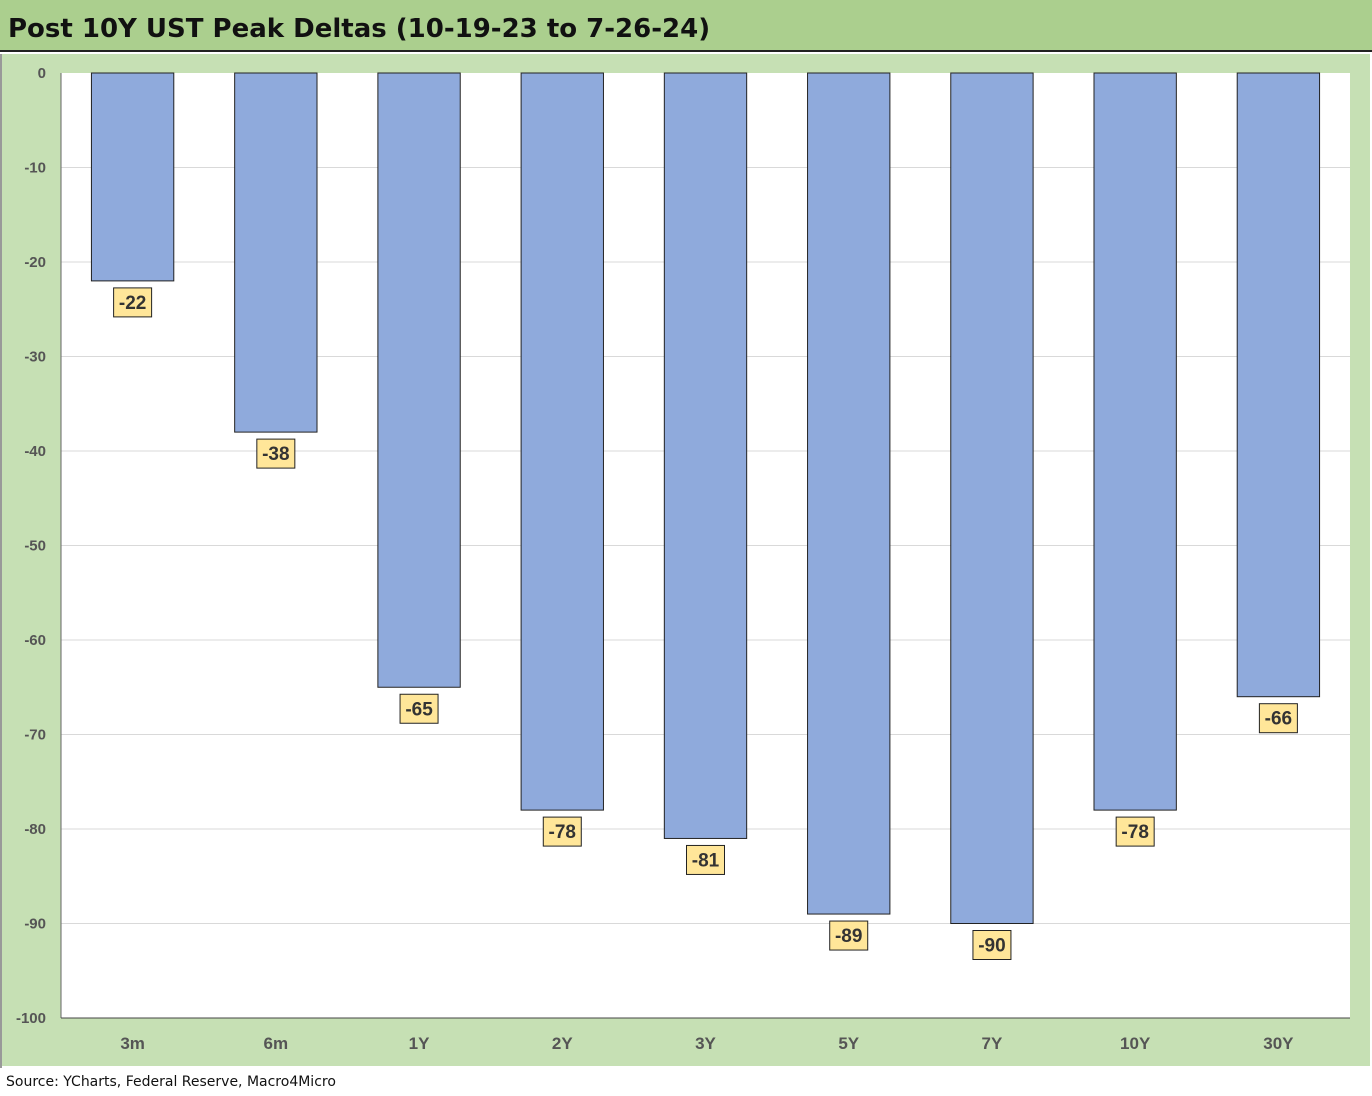  Describe the element at coordinates (35, 640) in the screenshot. I see `y-tick-label: -60` at that location.